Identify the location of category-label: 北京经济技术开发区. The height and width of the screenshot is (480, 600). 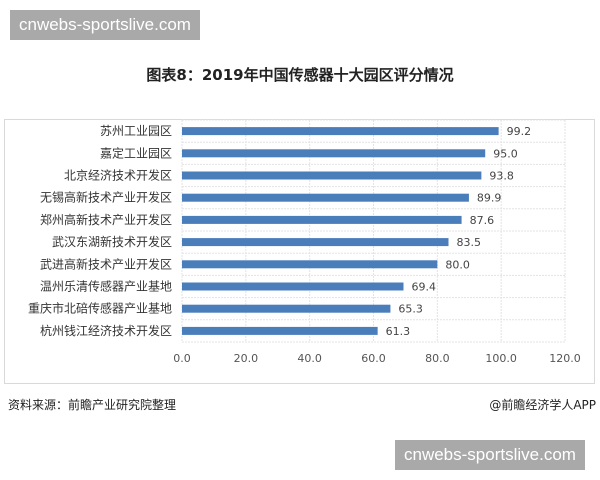
(118, 175).